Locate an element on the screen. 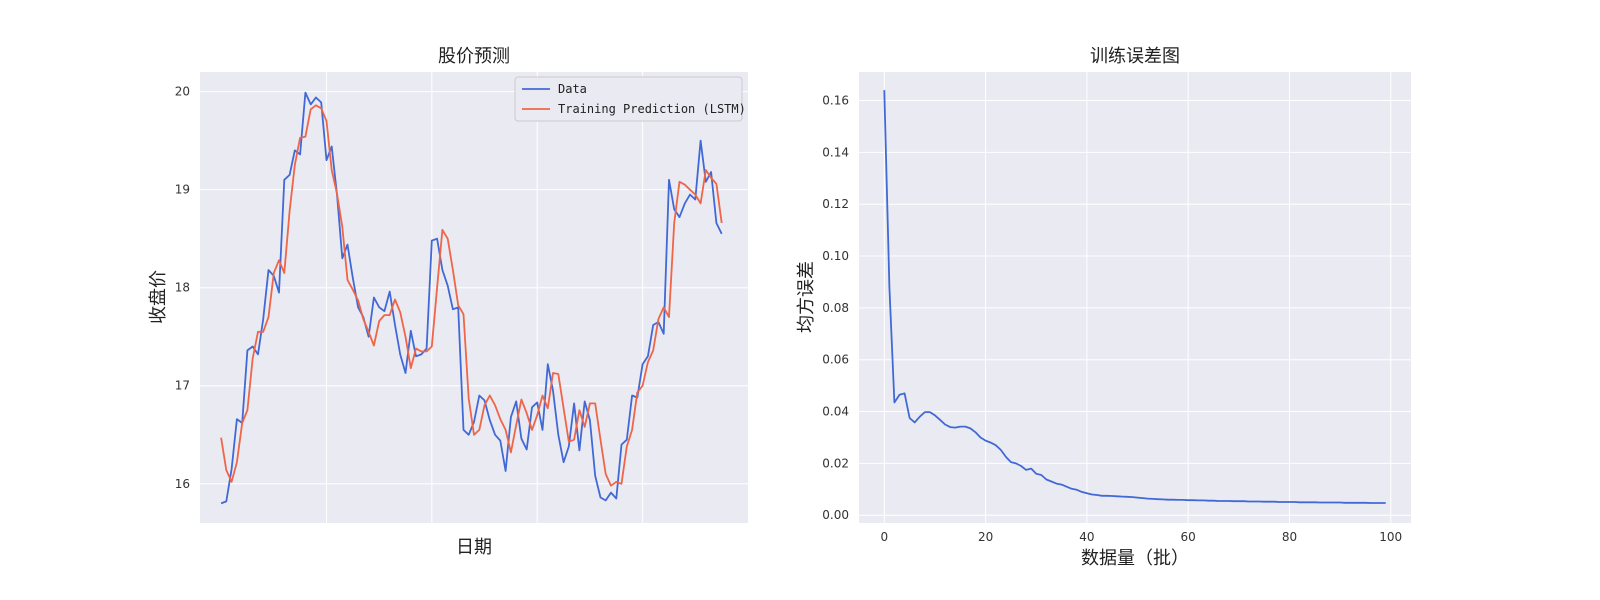 Image resolution: width=1600 pixels, height=600 pixels. x-tick-label: 60 is located at coordinates (1188, 537).